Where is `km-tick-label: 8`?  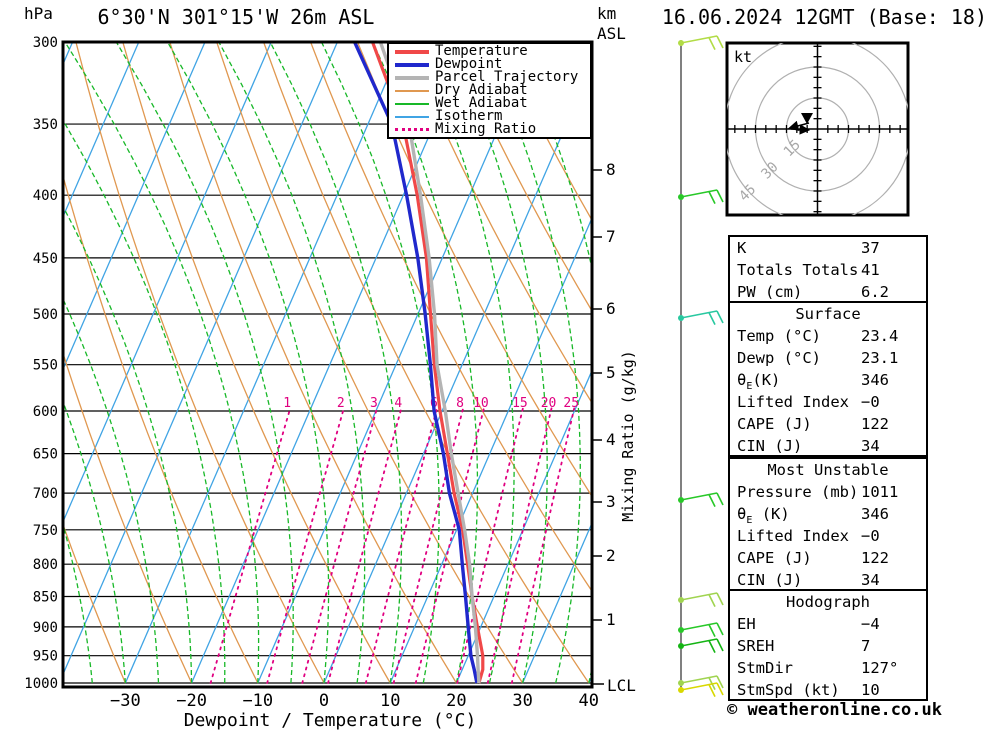
km-tick-label: 8 is located at coordinates (611, 169).